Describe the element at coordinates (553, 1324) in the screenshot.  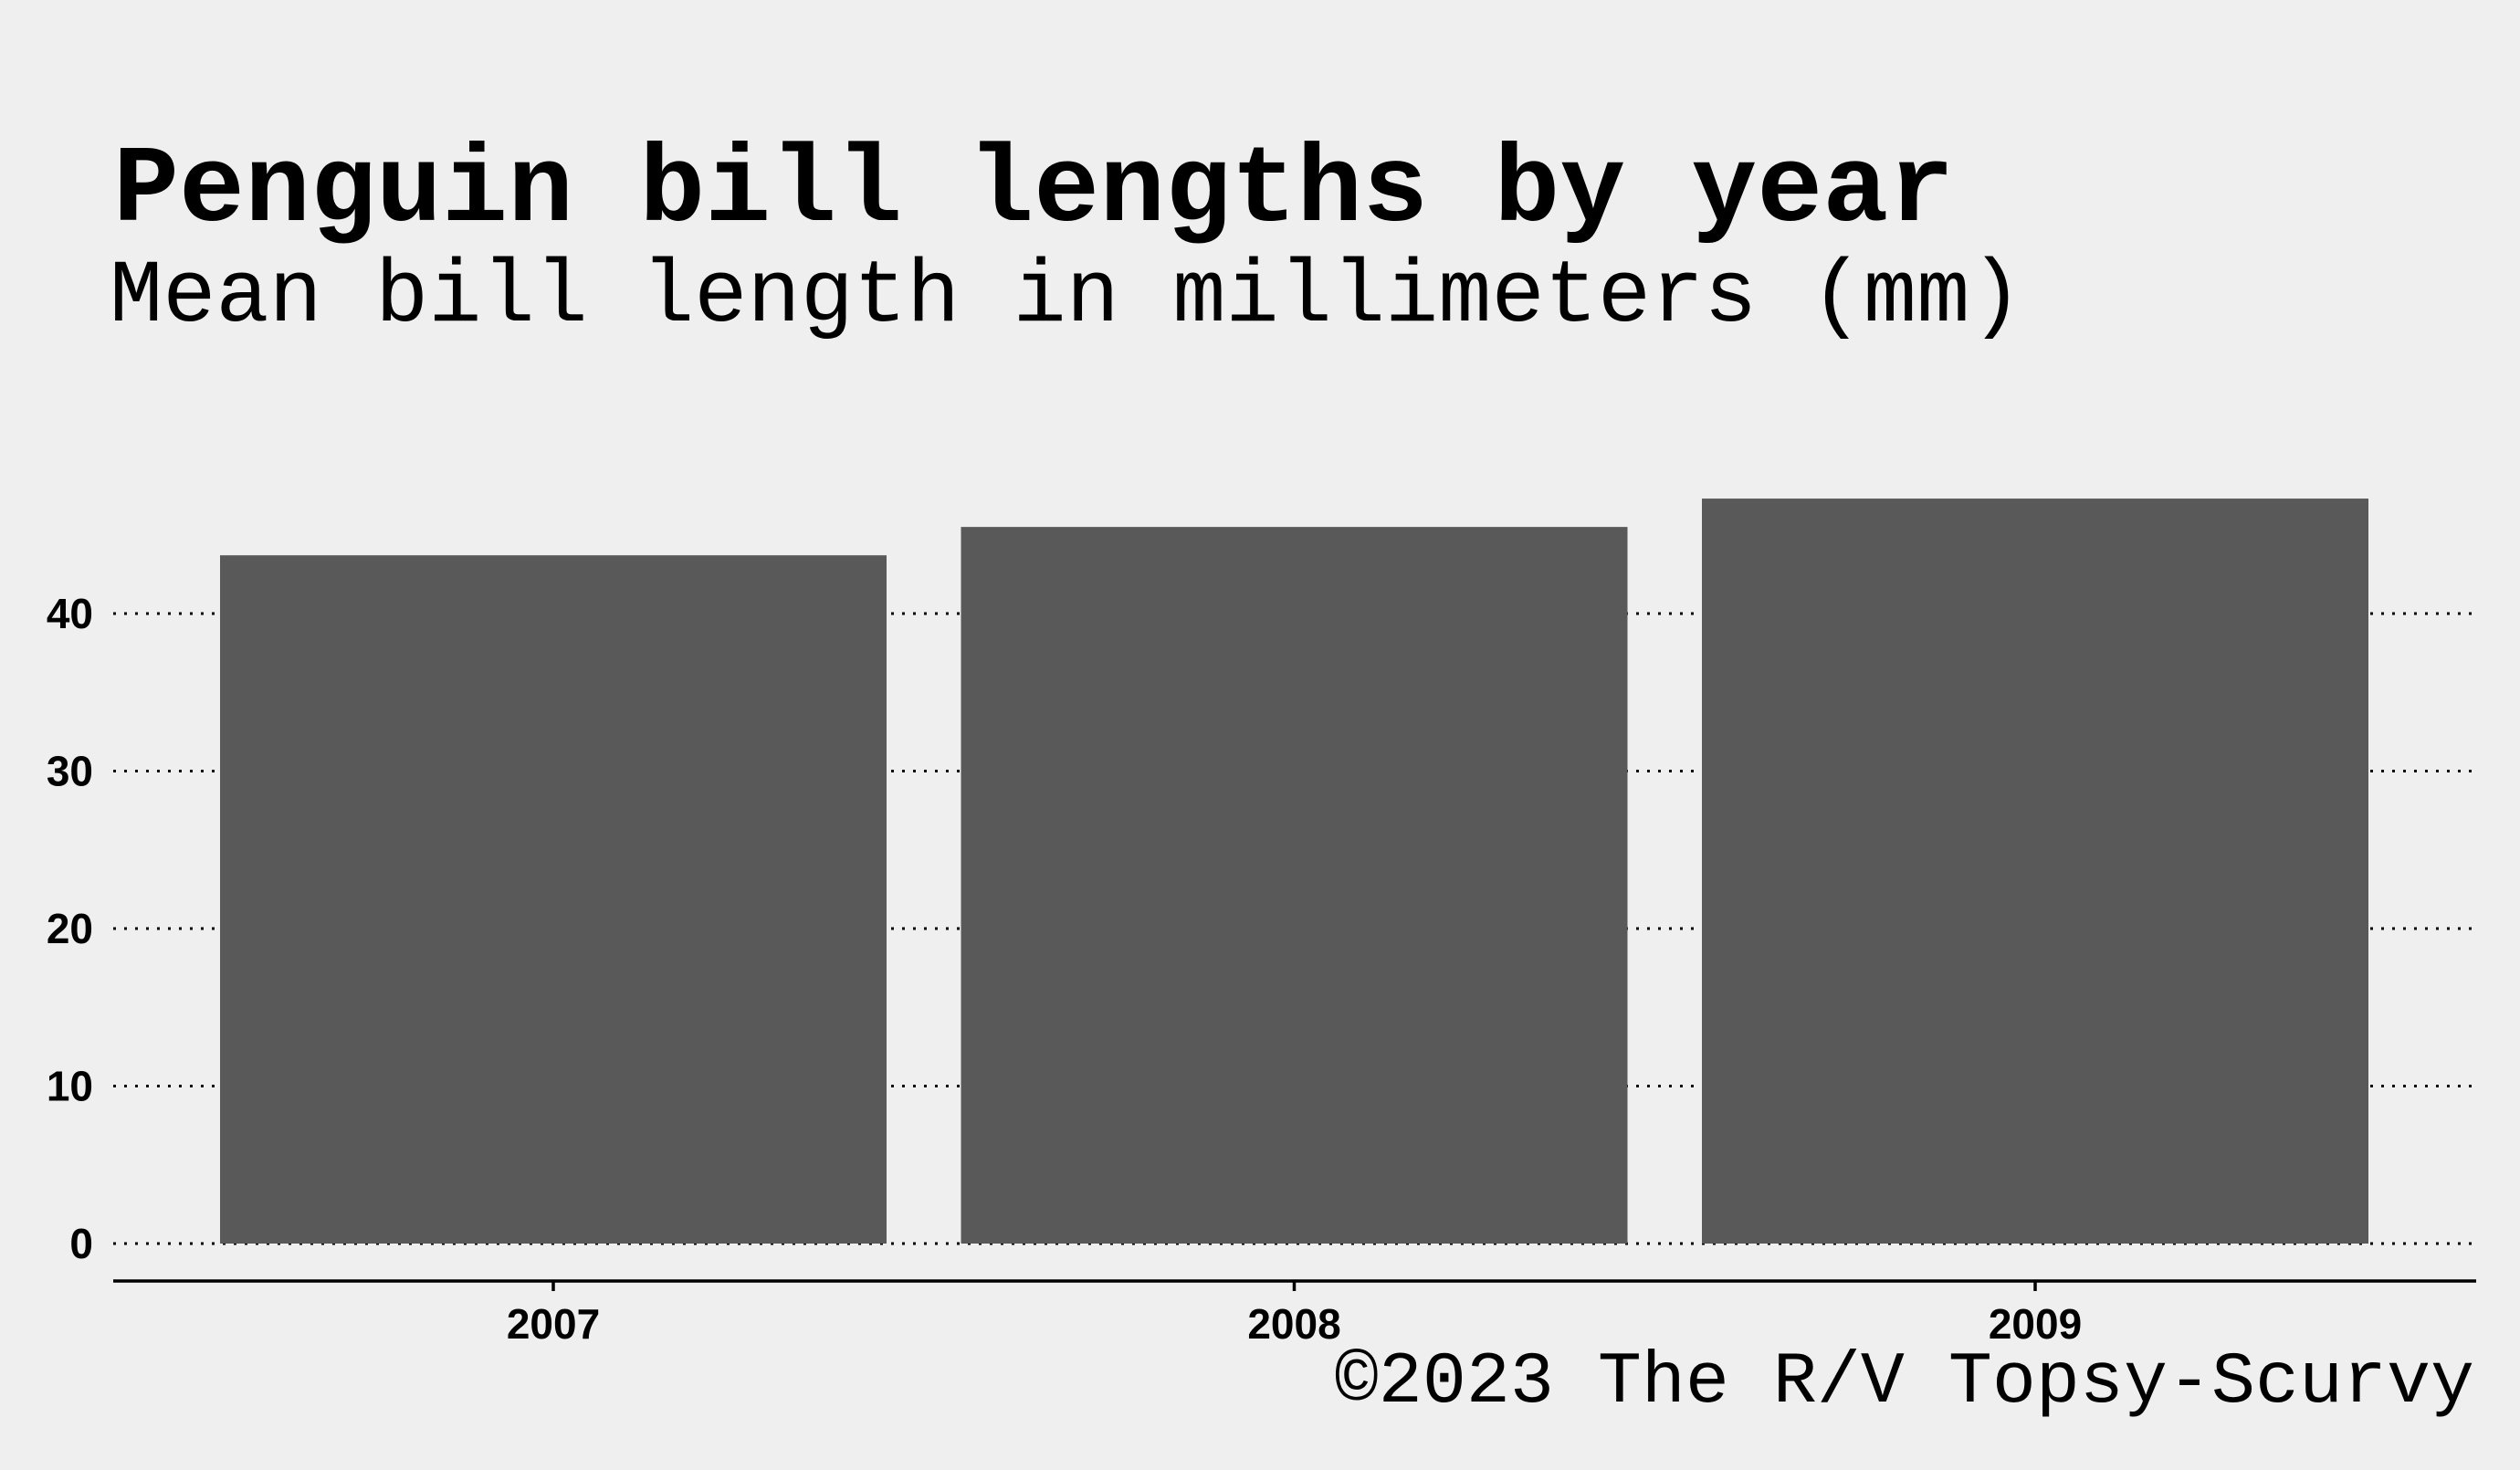
I see `x-tick-label: 2007` at that location.